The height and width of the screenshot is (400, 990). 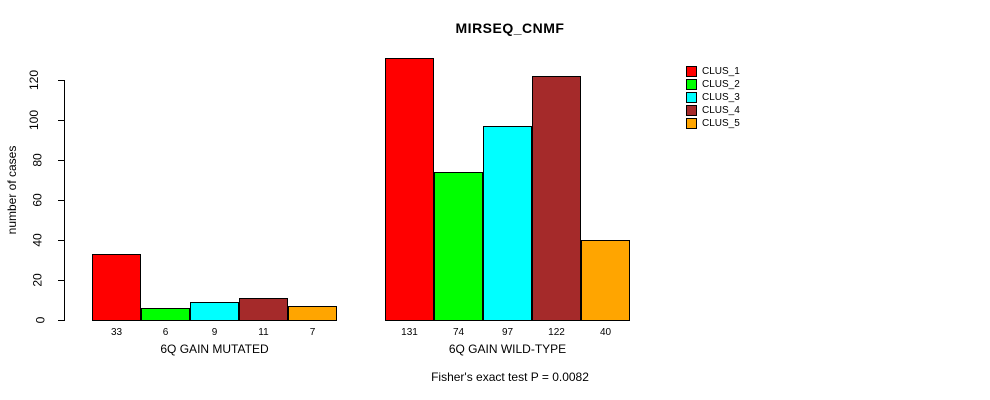 What do you see at coordinates (507, 223) in the screenshot?
I see `bar-clus_3-group2` at bounding box center [507, 223].